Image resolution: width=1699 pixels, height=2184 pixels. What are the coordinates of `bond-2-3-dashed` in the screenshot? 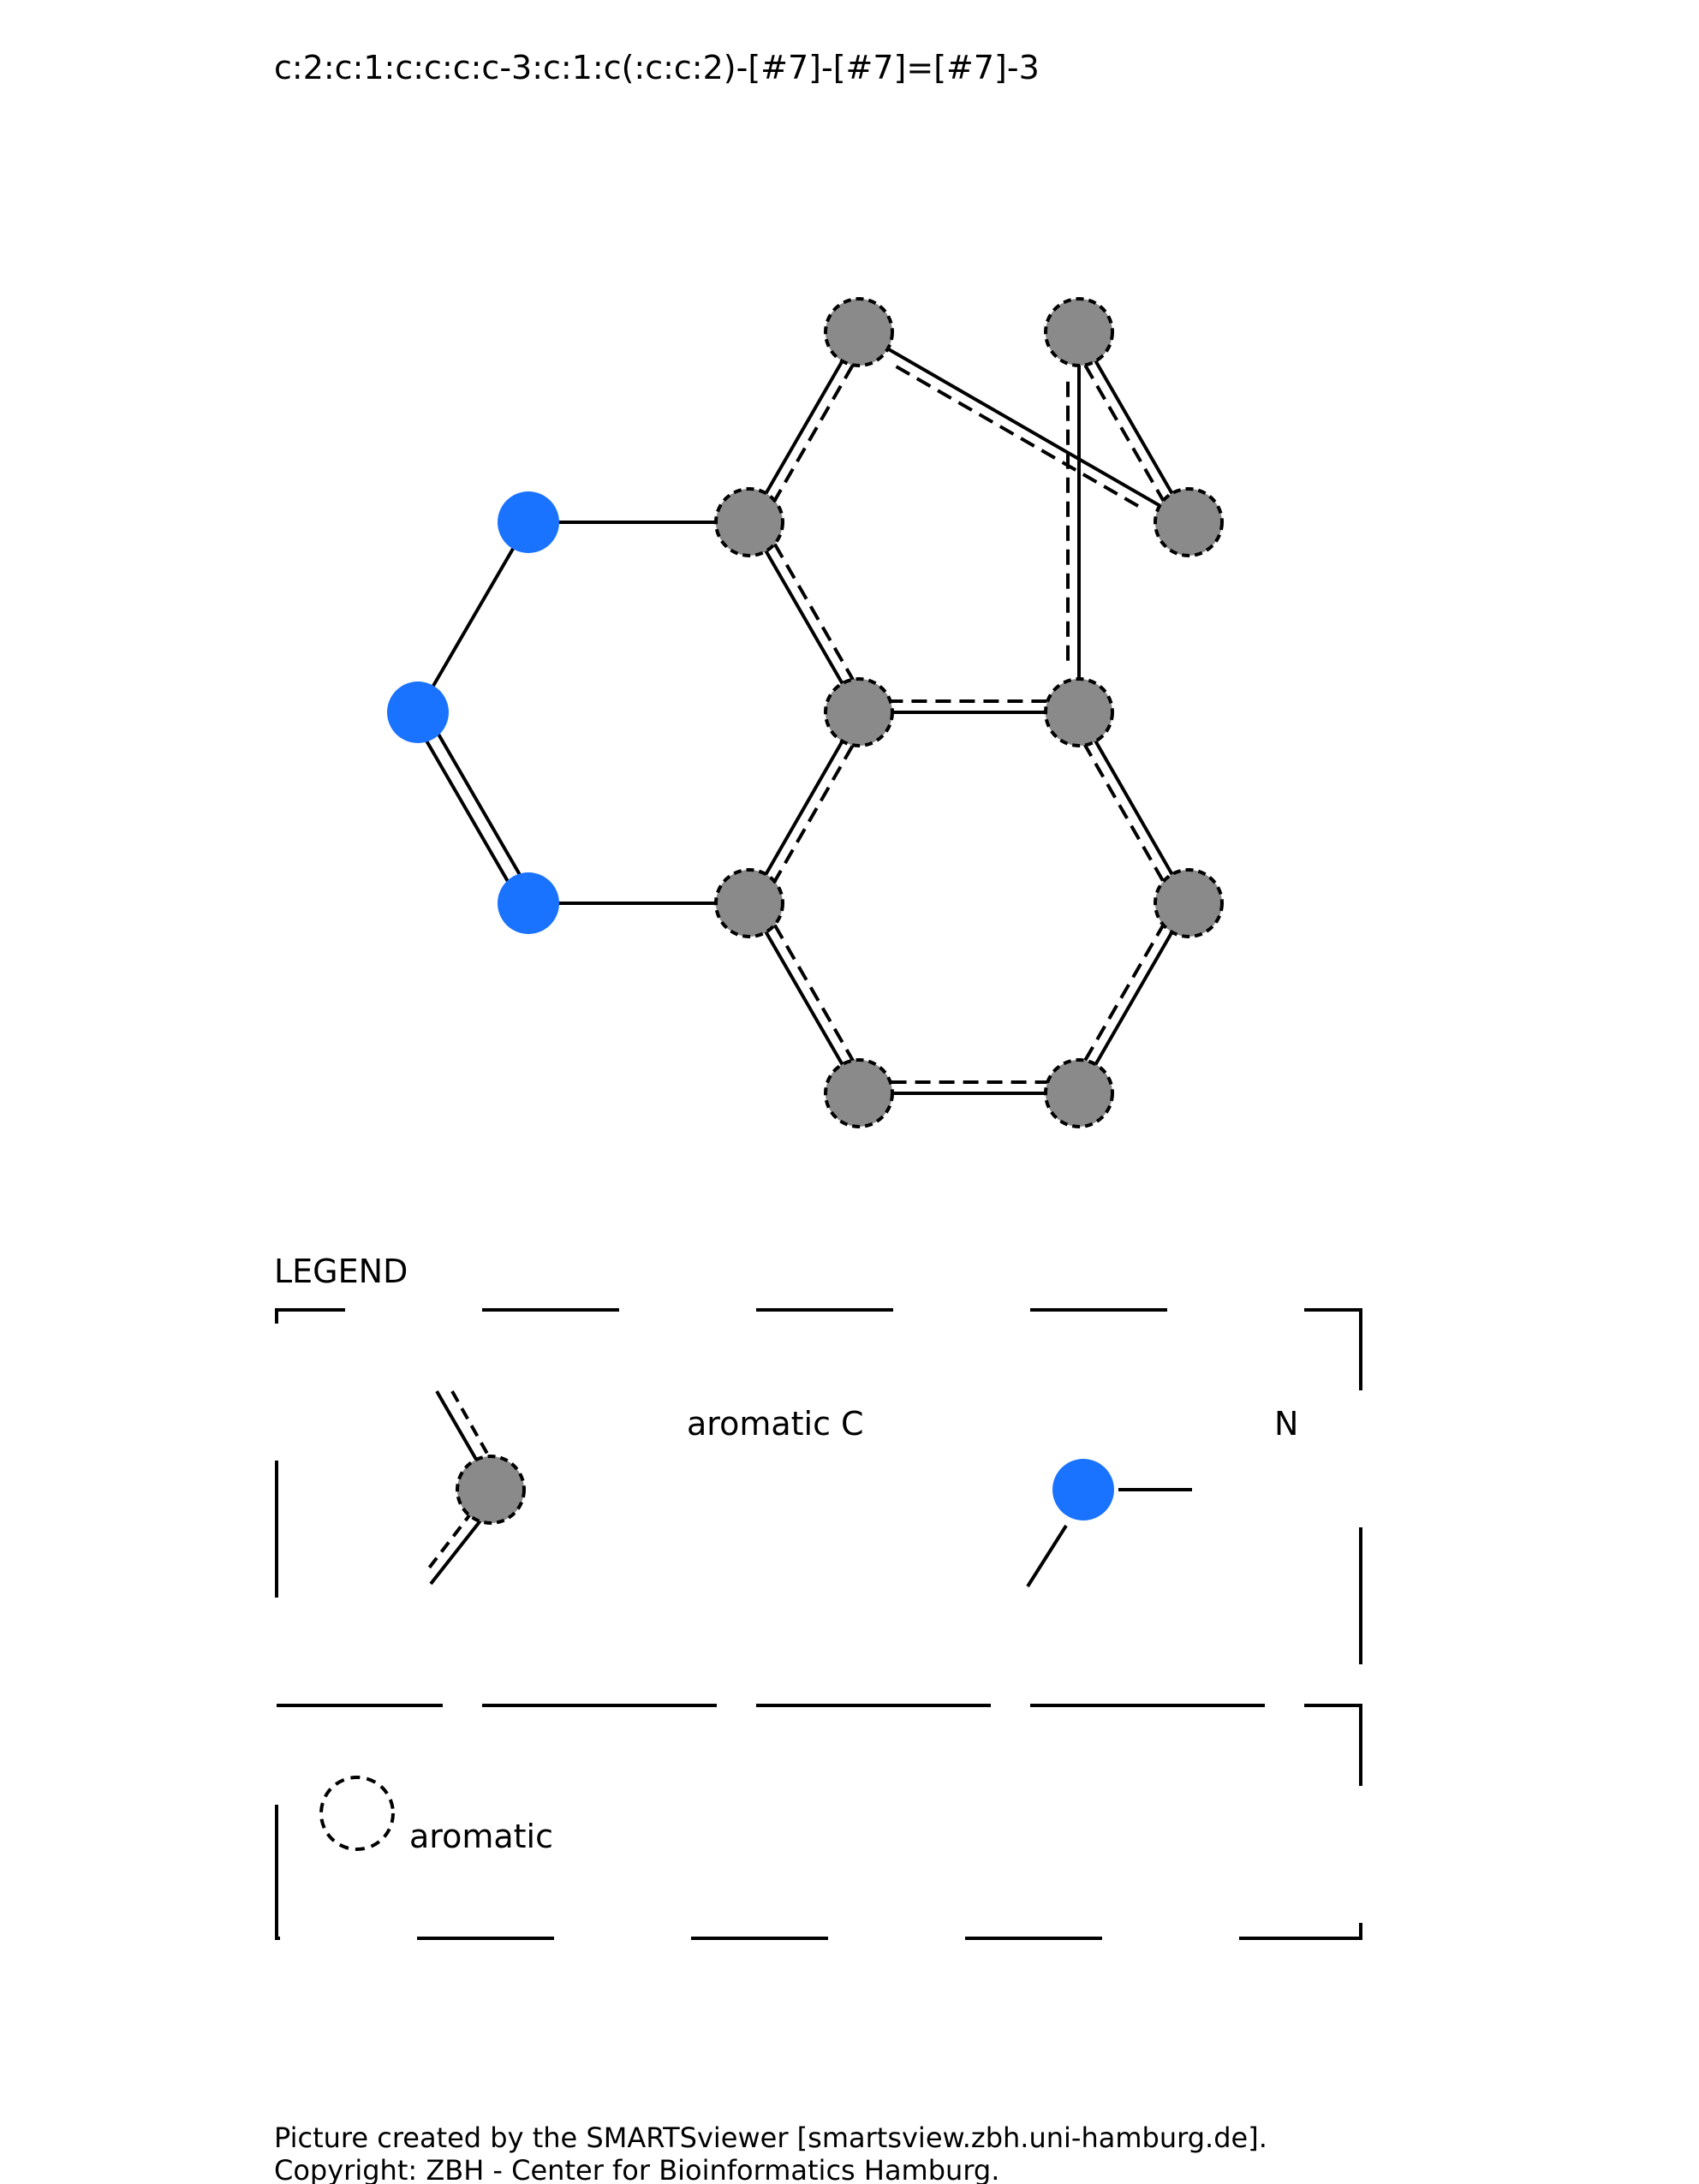 It's located at (1124, 813).